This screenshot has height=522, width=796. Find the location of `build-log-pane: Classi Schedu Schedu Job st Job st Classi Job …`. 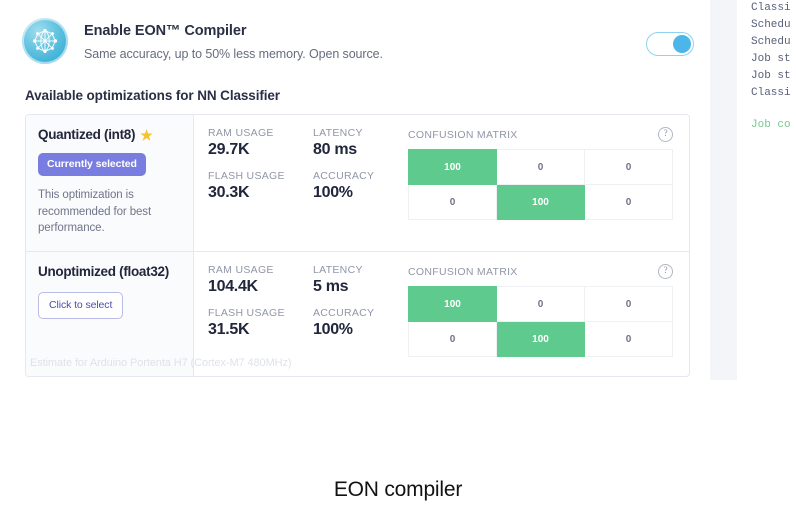

build-log-pane: Classi Schedu Schedu Job st Job st Classi Job … is located at coordinates (766, 261).